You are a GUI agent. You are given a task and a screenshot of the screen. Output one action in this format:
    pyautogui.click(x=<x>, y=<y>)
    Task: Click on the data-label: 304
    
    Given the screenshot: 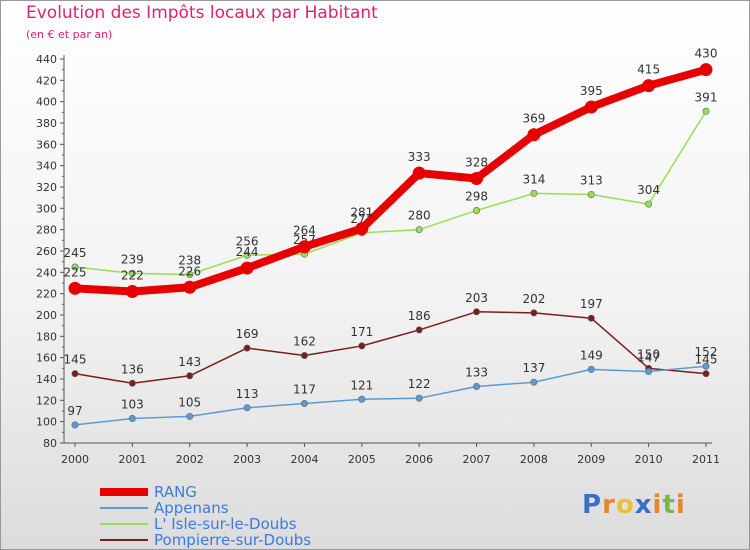 What is the action you would take?
    pyautogui.click(x=648, y=190)
    